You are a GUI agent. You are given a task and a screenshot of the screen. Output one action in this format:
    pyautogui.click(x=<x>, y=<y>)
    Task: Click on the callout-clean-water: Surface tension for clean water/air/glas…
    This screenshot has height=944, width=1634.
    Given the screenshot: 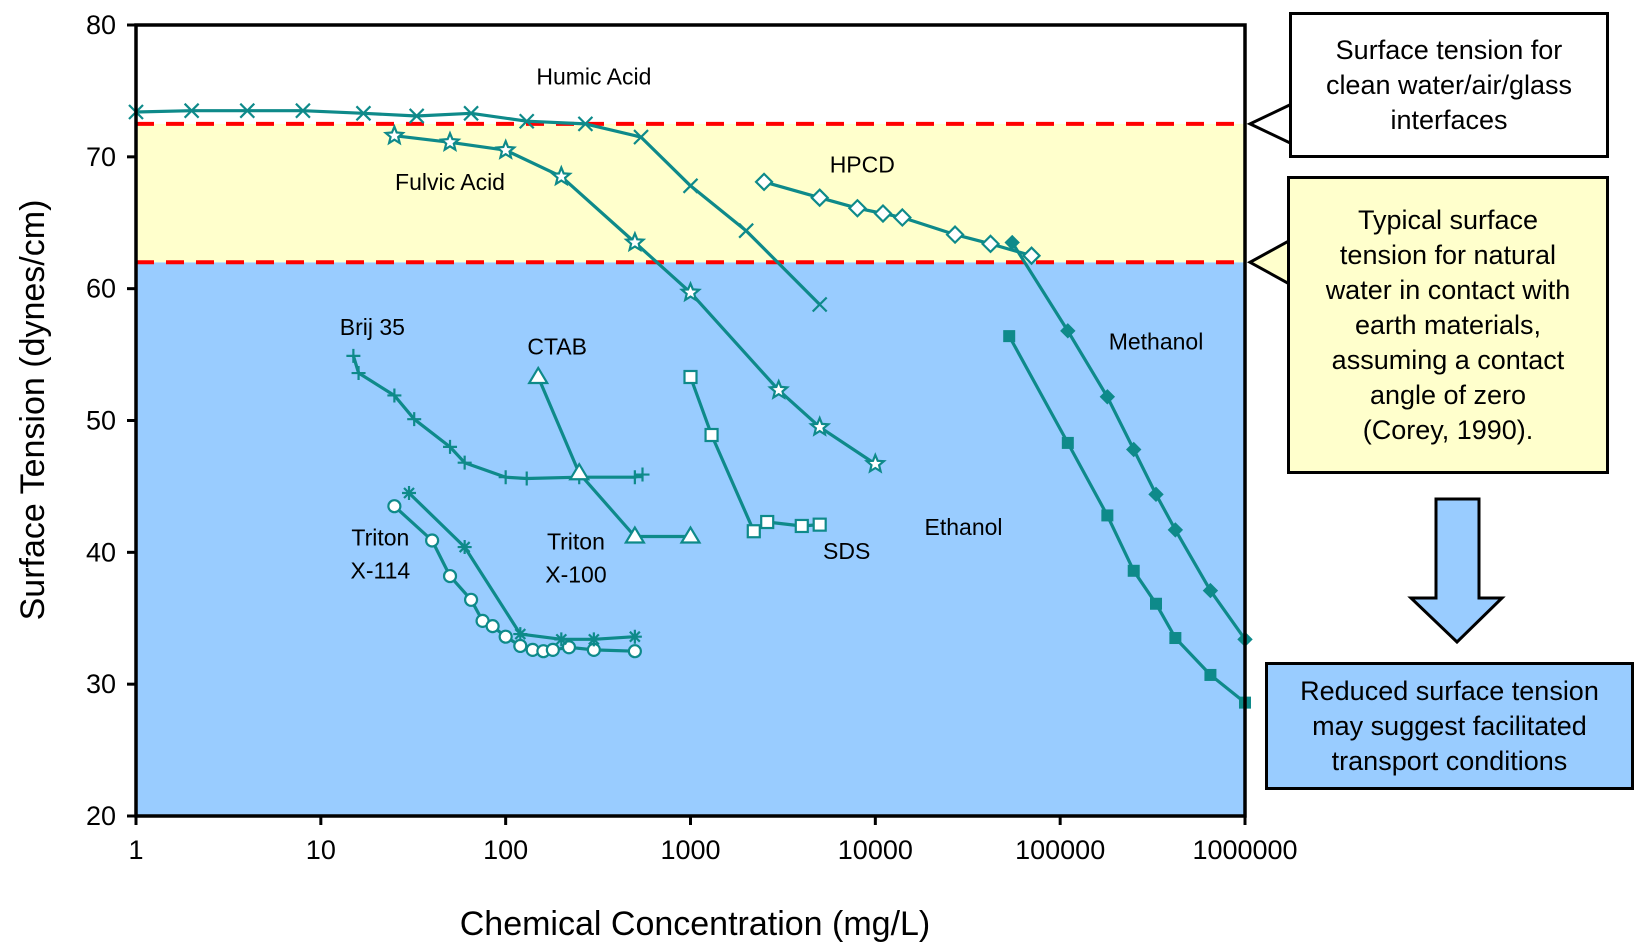 What is the action you would take?
    pyautogui.click(x=1449, y=85)
    